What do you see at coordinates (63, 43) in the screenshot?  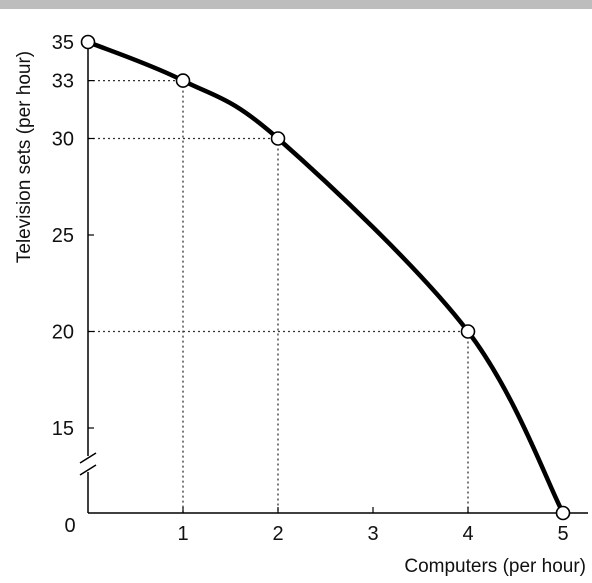 I see `y-tick-label: 35` at bounding box center [63, 43].